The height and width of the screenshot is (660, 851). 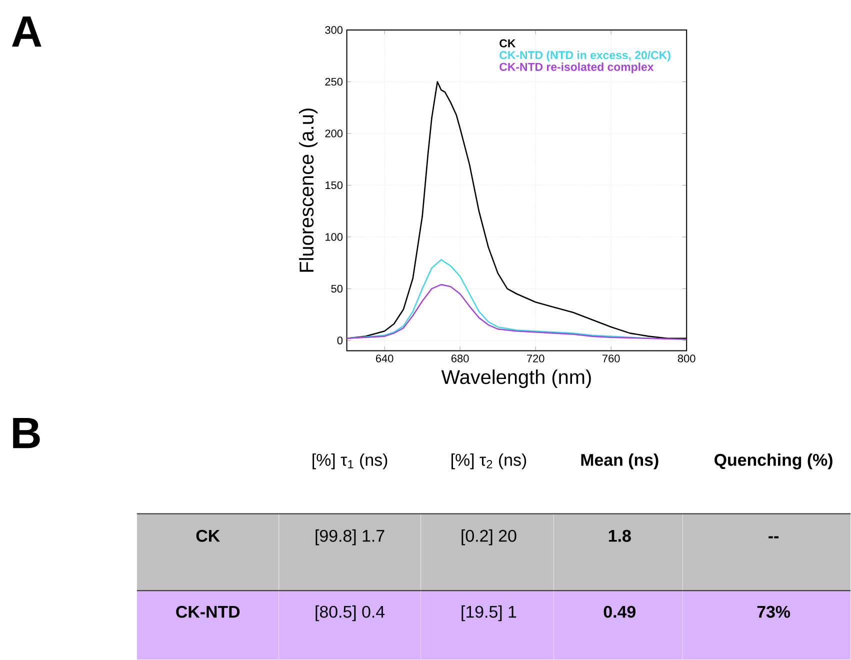 I want to click on text: CK-NTD (NTD in excess, 20/CK), so click(x=585, y=56).